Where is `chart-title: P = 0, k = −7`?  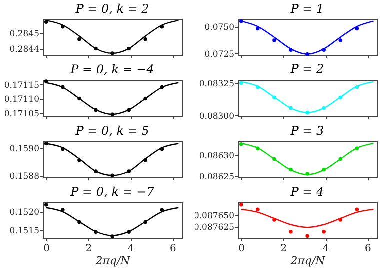
chart-title: P = 0, k = −7 is located at coordinates (112, 192).